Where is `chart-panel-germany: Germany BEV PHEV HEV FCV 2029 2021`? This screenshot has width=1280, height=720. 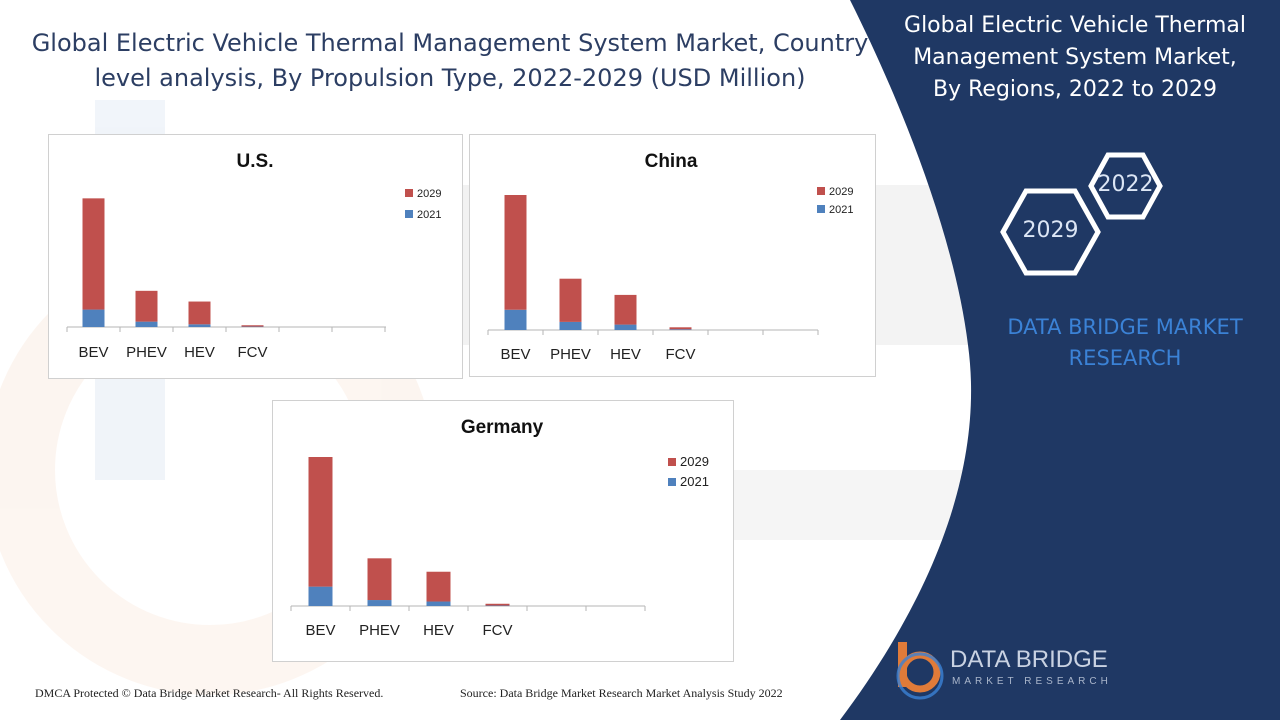 chart-panel-germany: Germany BEV PHEV HEV FCV 2029 2021 is located at coordinates (503, 531).